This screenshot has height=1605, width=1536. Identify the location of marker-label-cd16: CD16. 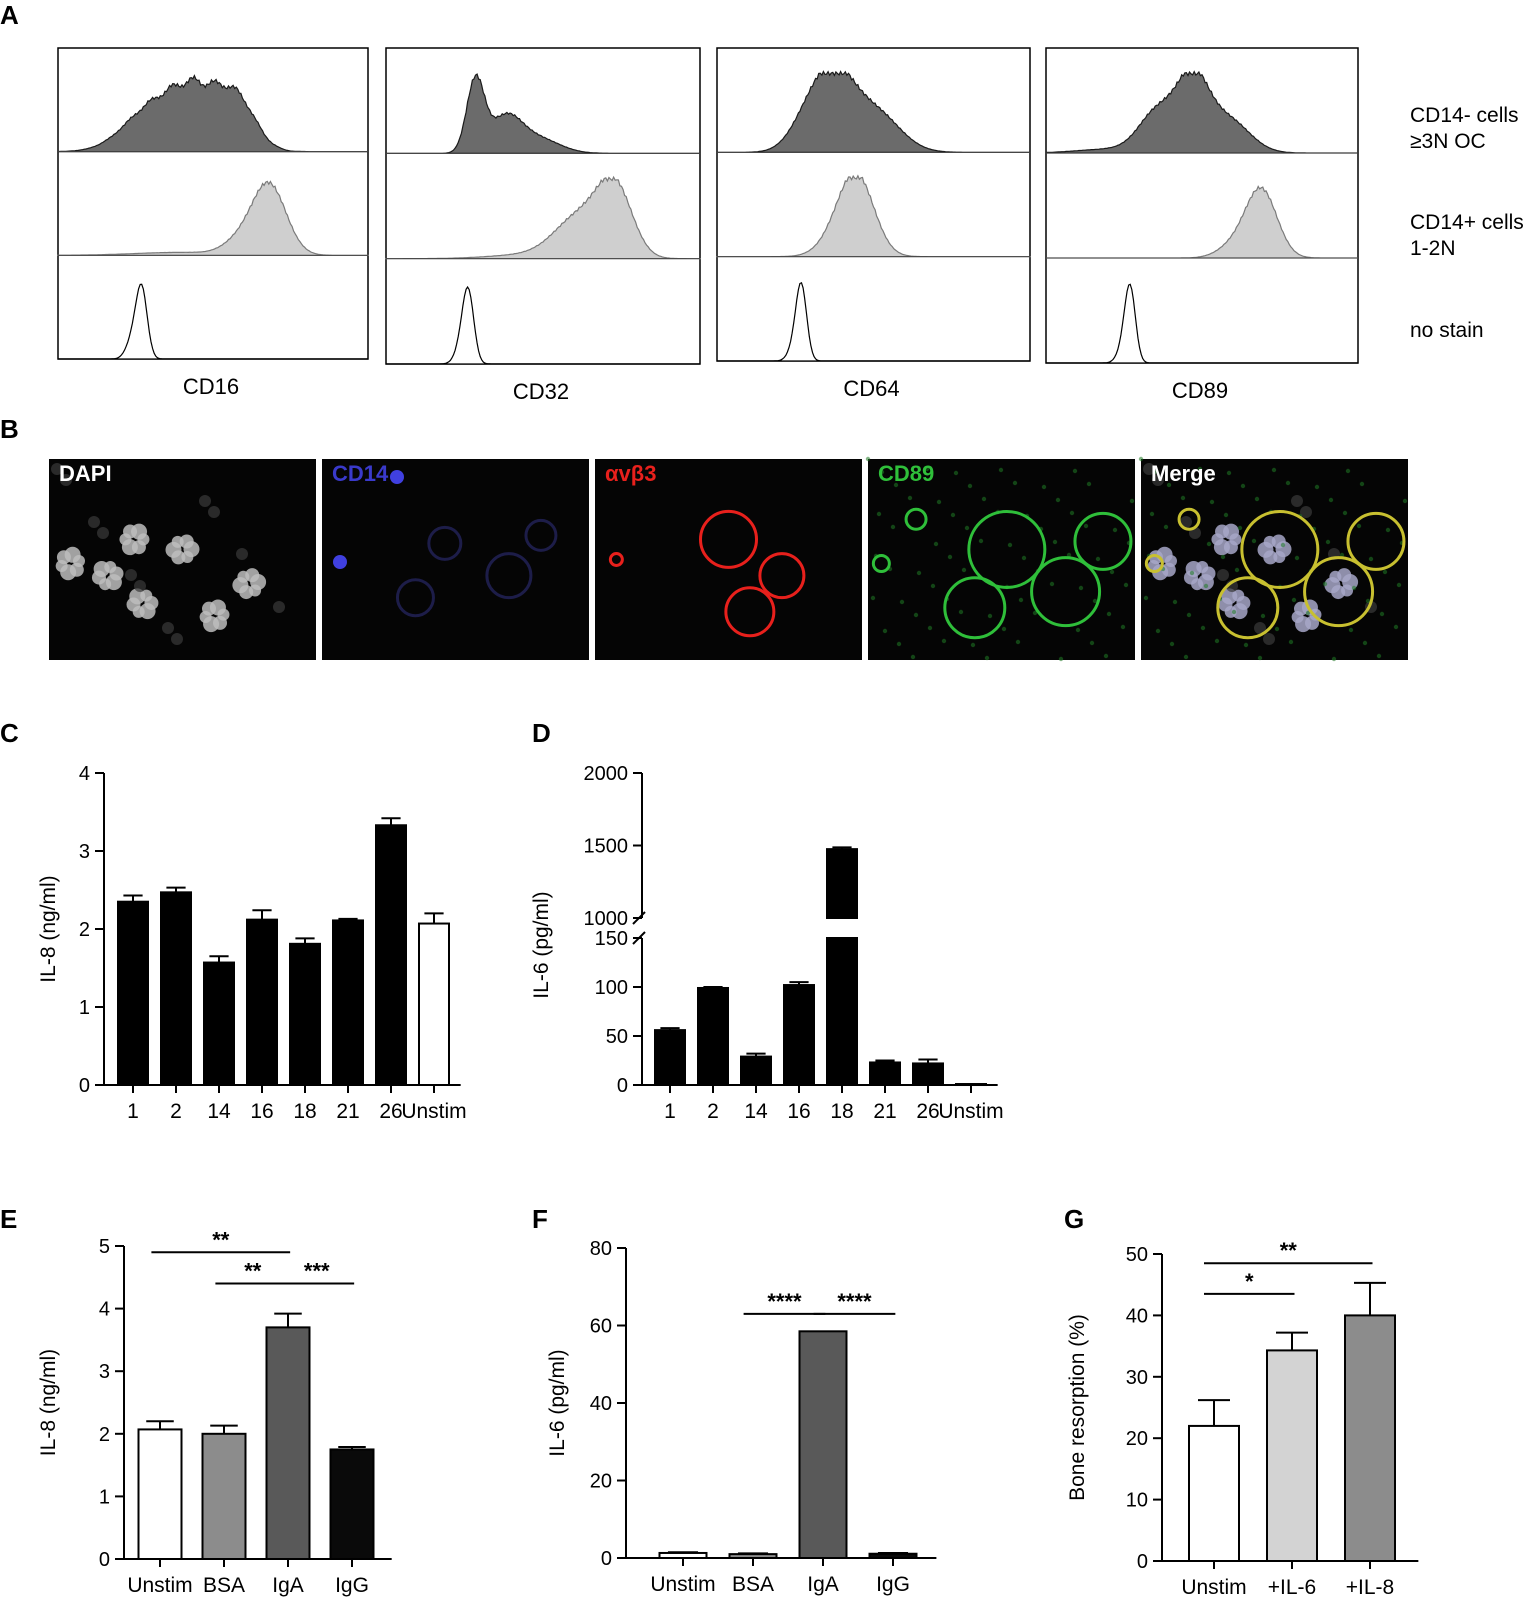
(211, 386).